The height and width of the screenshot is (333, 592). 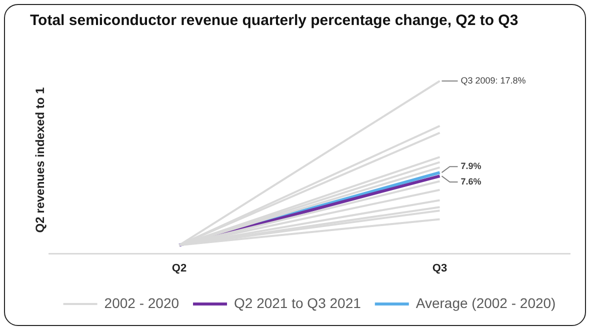 I want to click on y-axis-title: Q2 revenues indexed to 1, so click(x=40, y=160).